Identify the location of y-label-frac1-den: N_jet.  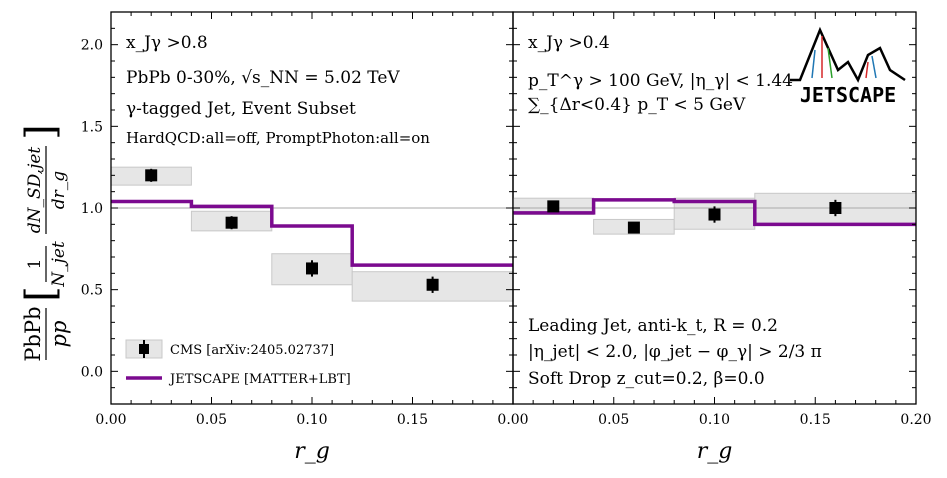
(59, 264).